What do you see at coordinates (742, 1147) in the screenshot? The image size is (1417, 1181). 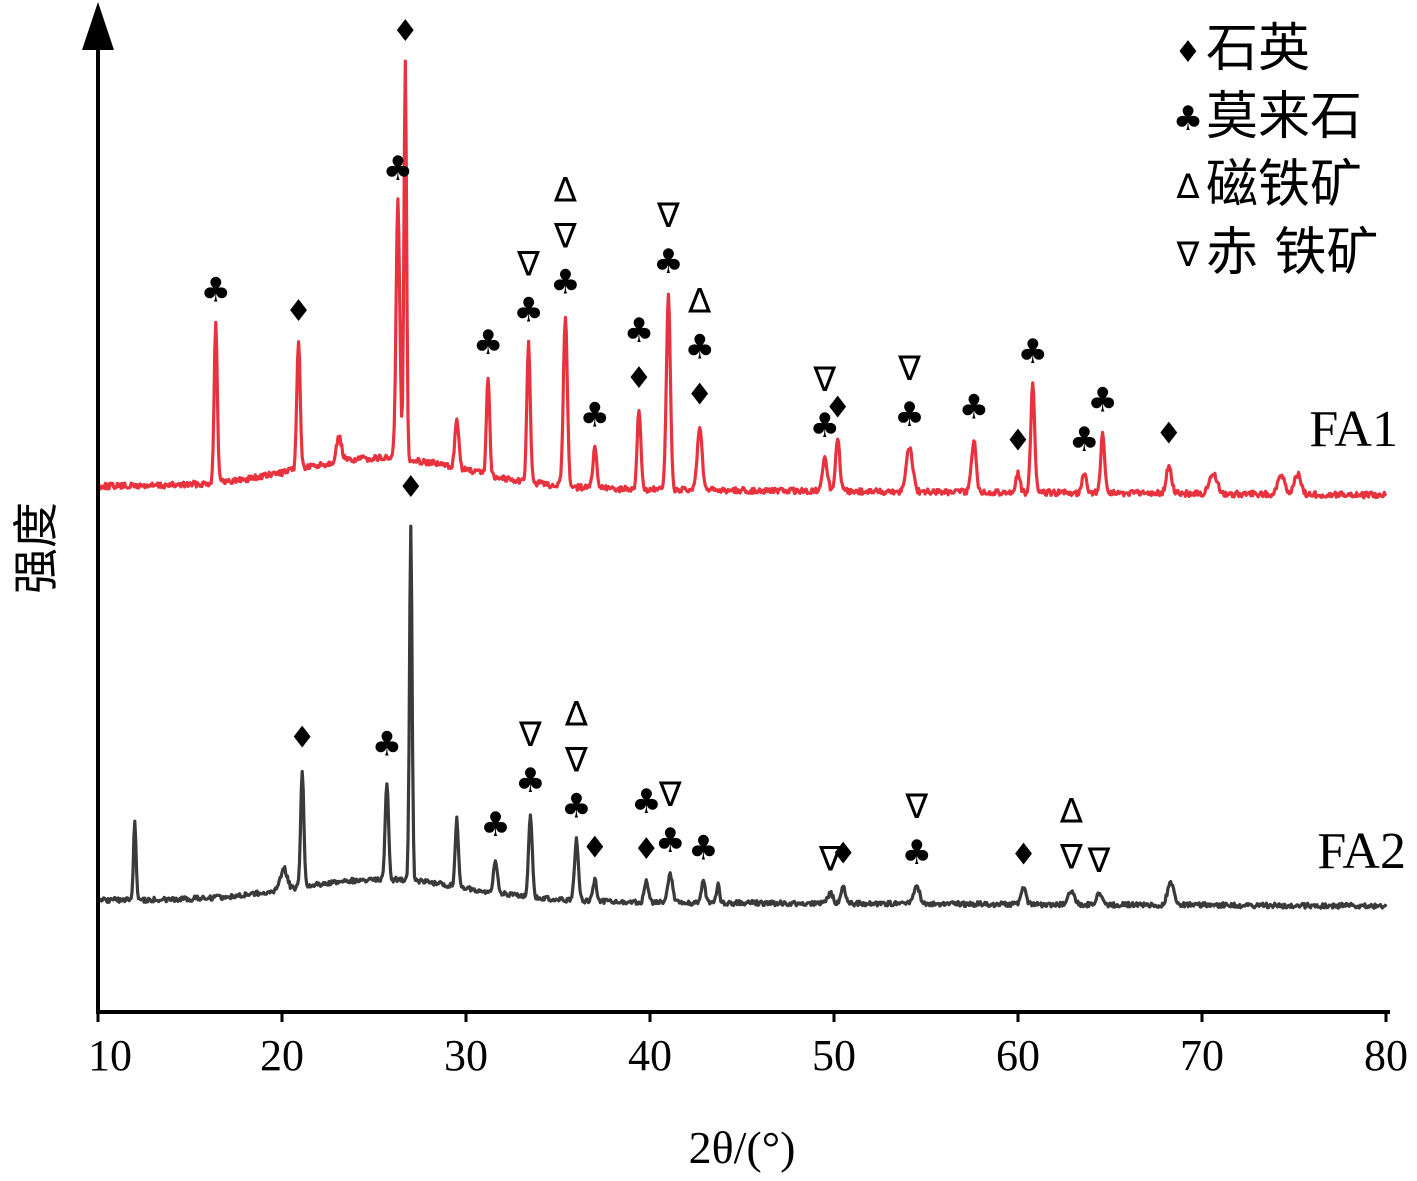 I see `x-axis-title: 2θ/(°)` at bounding box center [742, 1147].